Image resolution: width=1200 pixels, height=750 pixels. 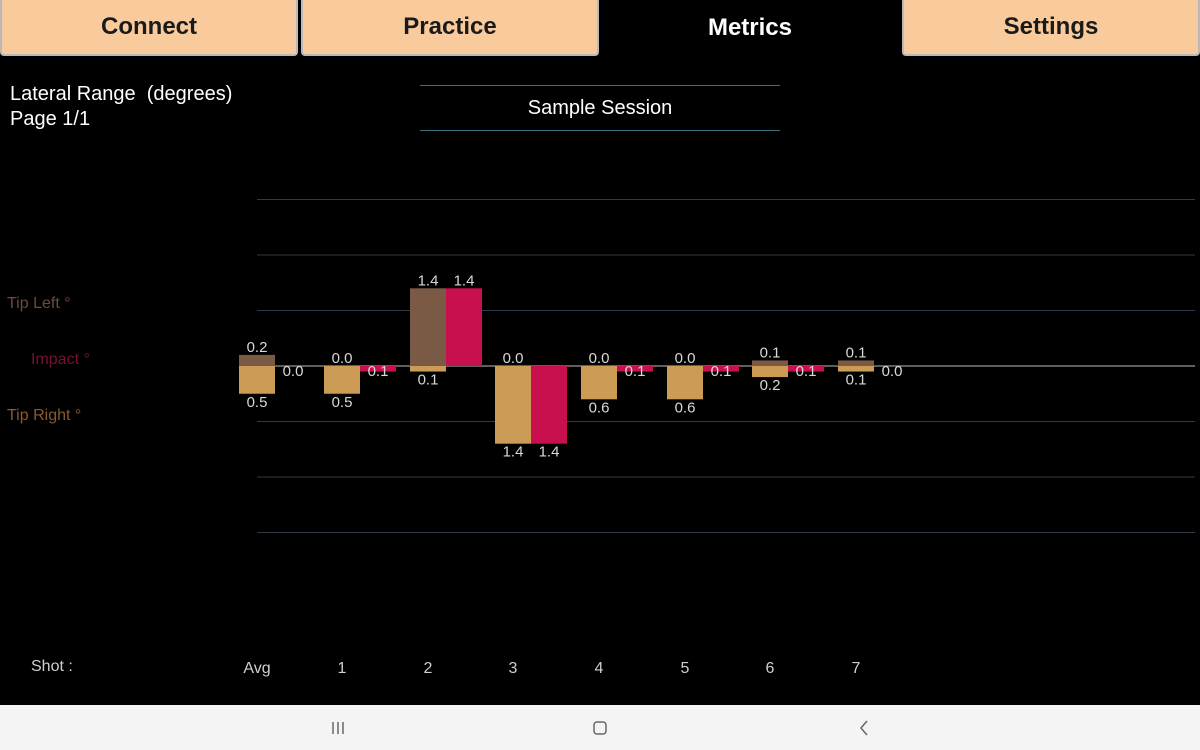 I want to click on tab-connect: Connect, so click(x=149, y=28).